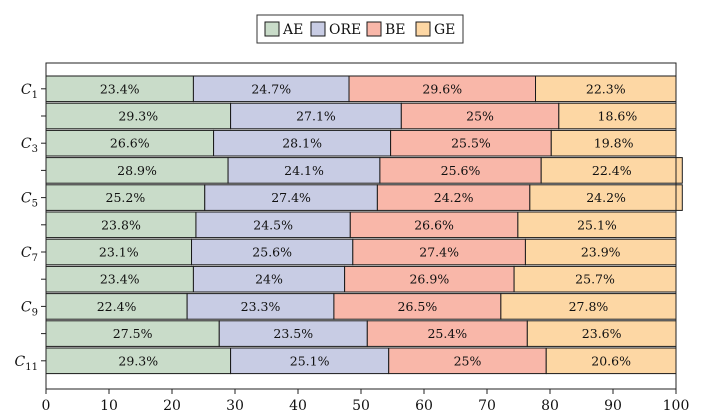 Image resolution: width=720 pixels, height=415 pixels. I want to click on bar-segment-ae-c11, so click(138, 361).